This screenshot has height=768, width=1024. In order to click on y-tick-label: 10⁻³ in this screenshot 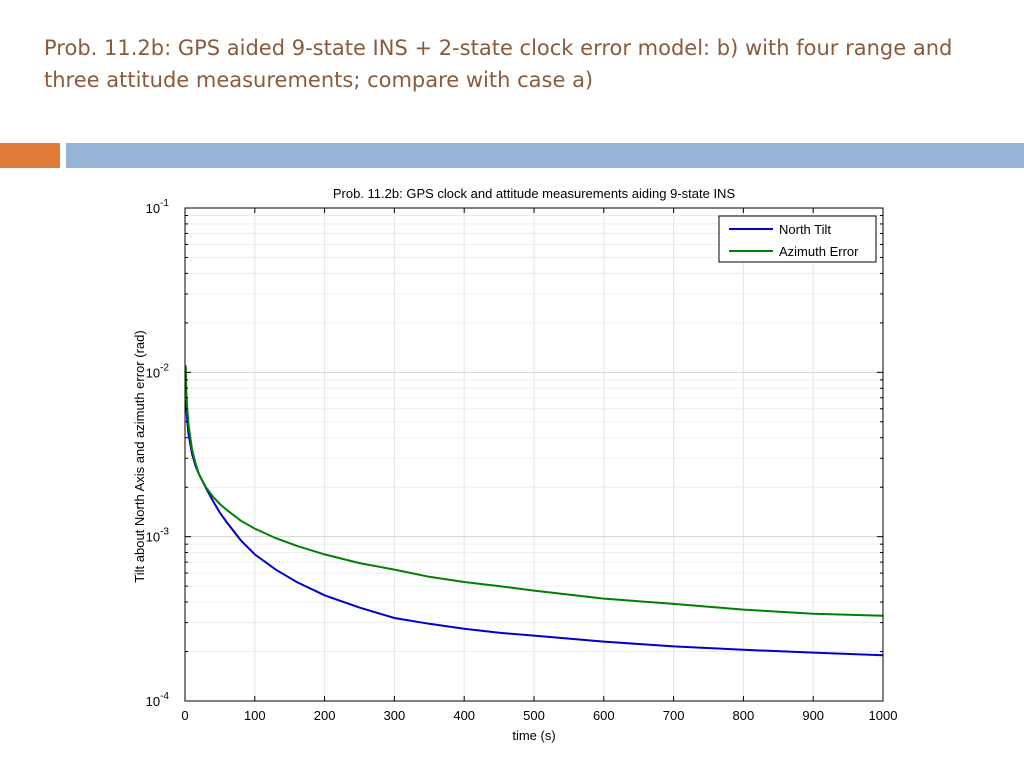, I will do `click(158, 536)`.